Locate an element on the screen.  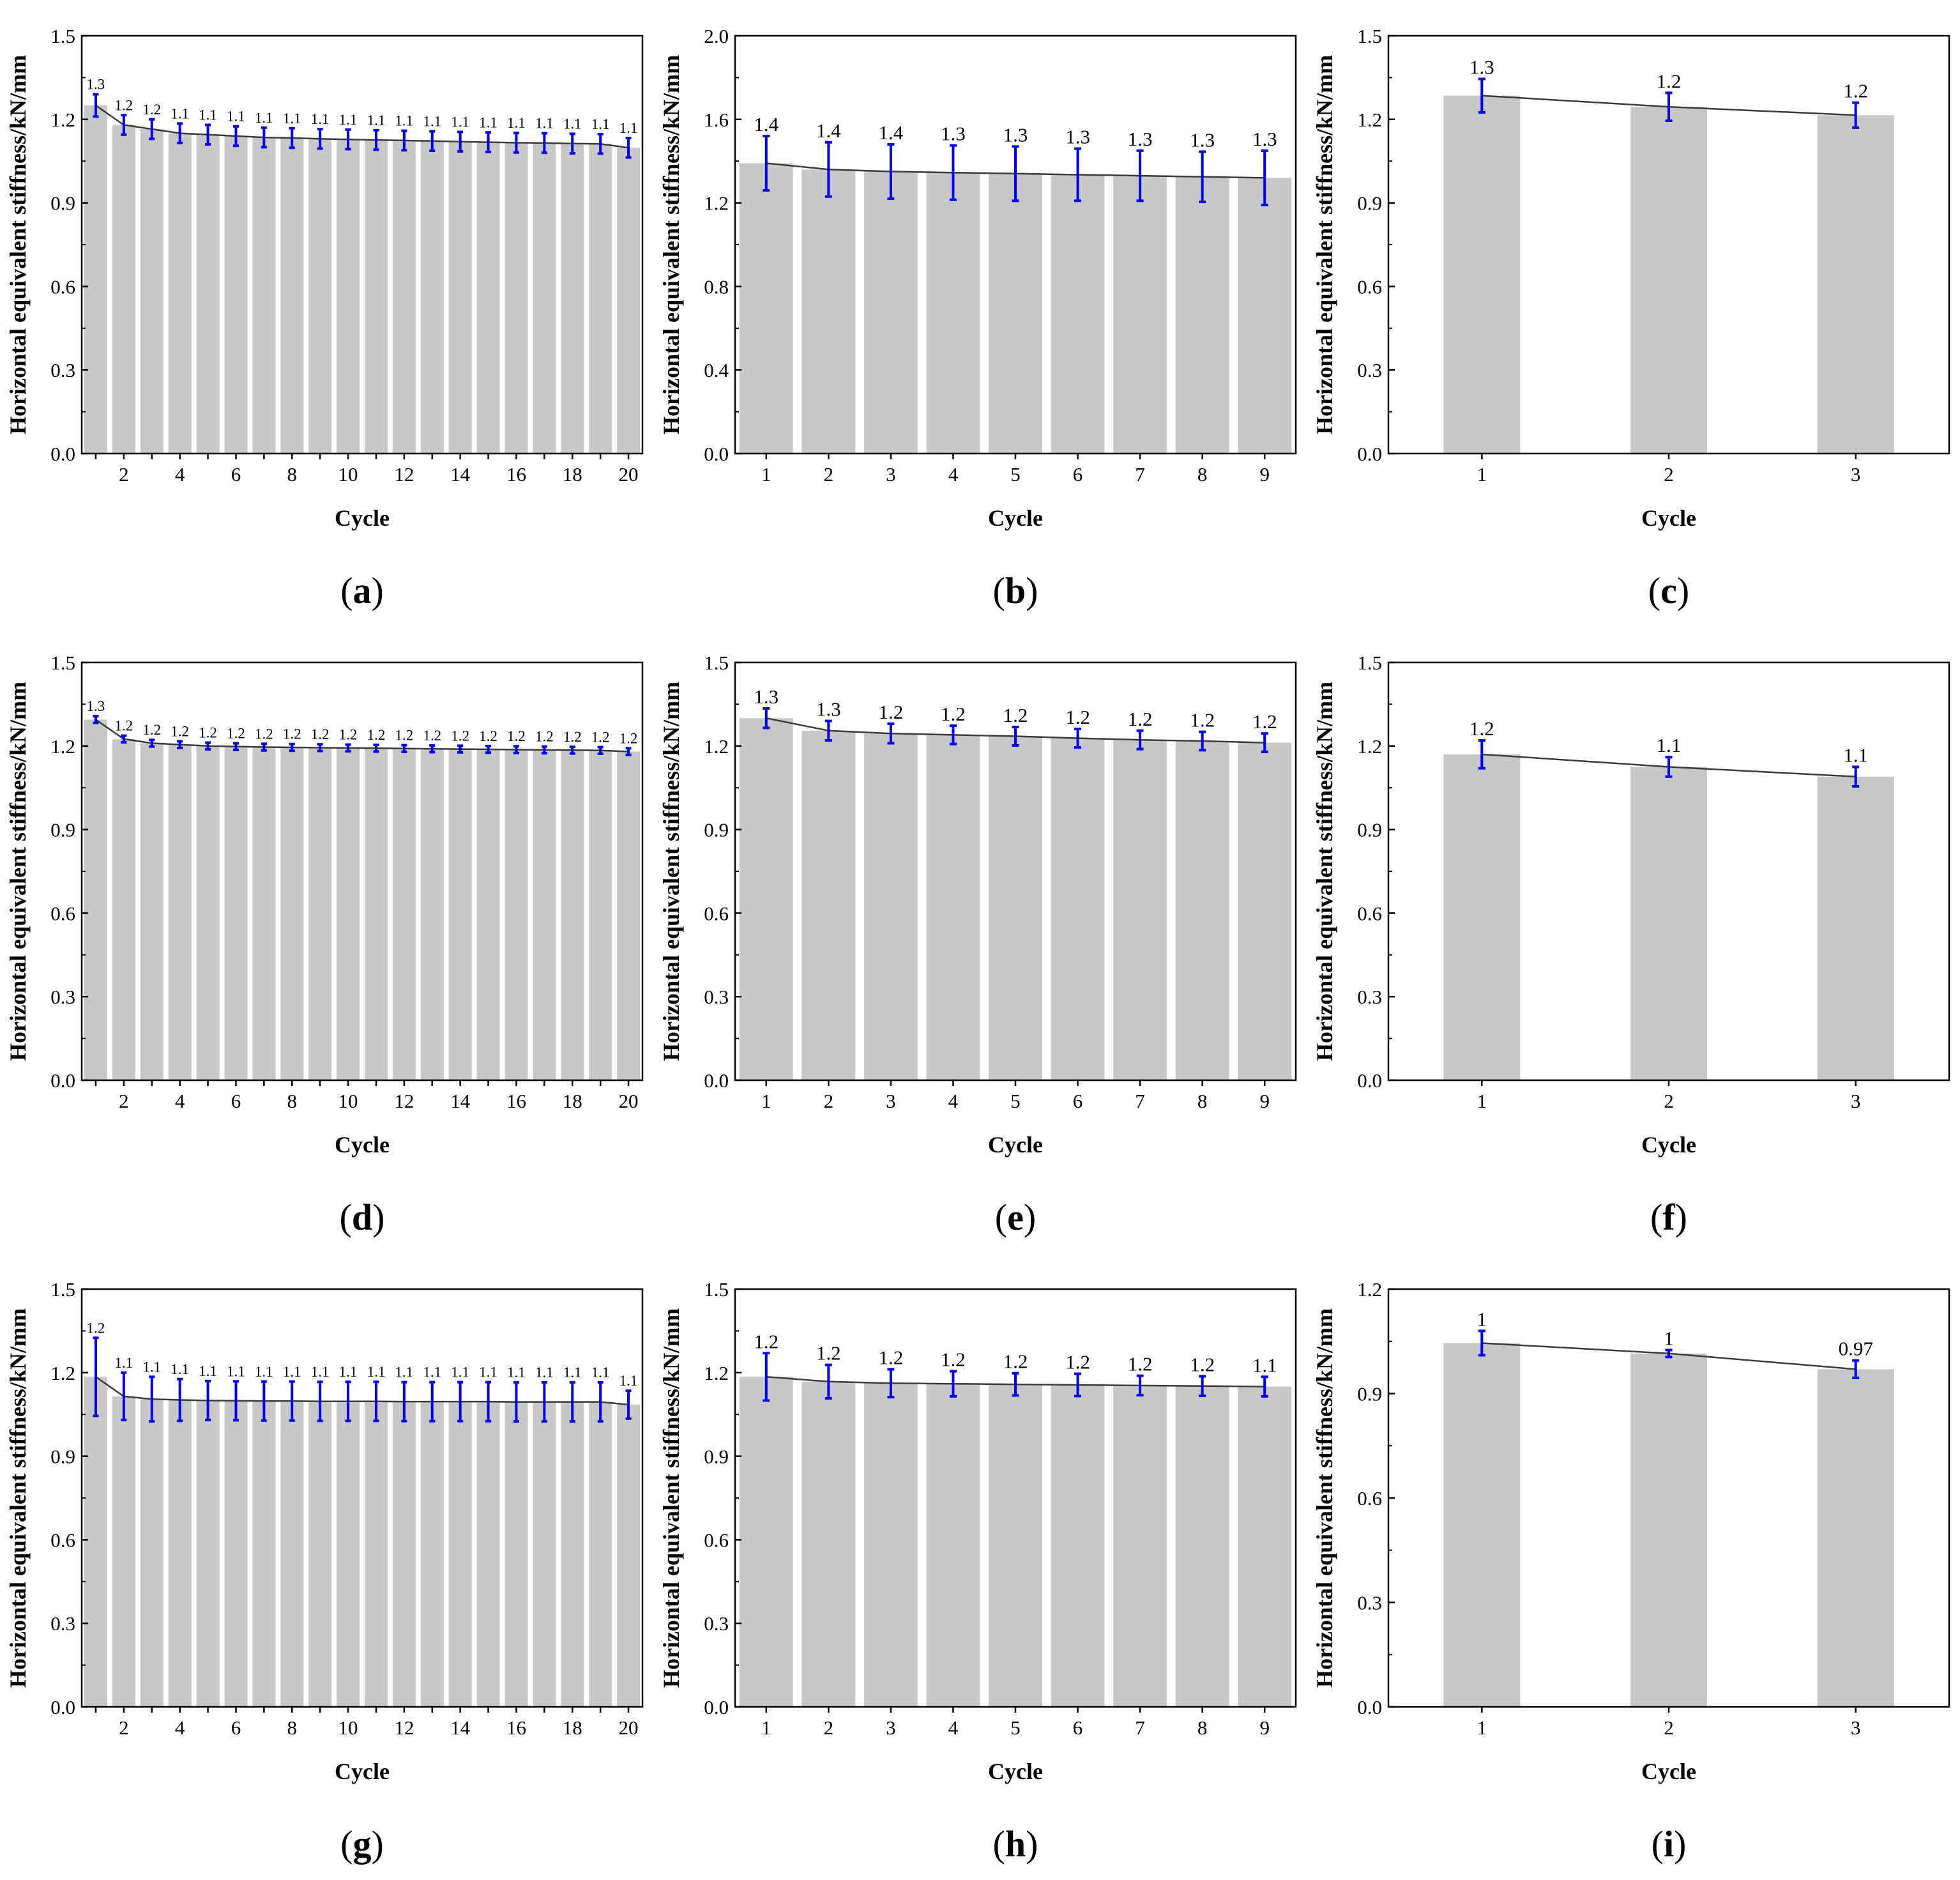
panel-tag: (e) is located at coordinates (1015, 1217).